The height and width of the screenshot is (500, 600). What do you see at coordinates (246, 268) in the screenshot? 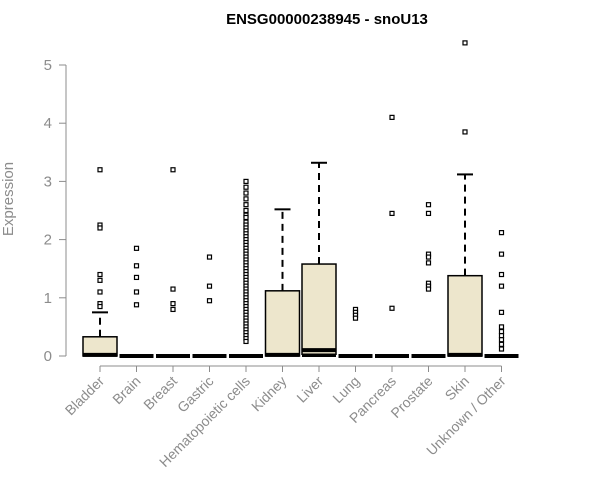
I see `box-hematopoietic-cells` at bounding box center [246, 268].